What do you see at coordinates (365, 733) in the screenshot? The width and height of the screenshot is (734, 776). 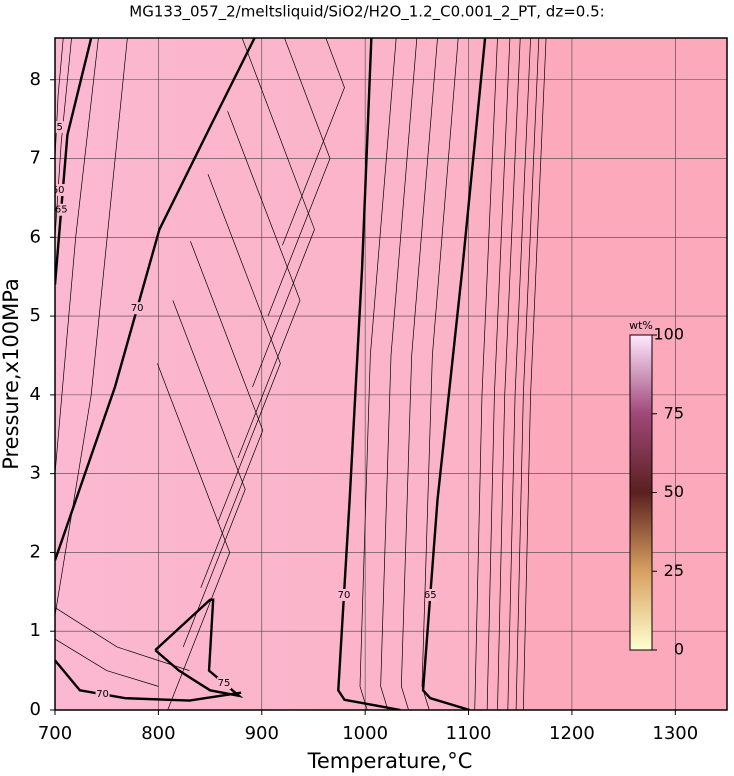 I see `x-tick-label: 1000` at bounding box center [365, 733].